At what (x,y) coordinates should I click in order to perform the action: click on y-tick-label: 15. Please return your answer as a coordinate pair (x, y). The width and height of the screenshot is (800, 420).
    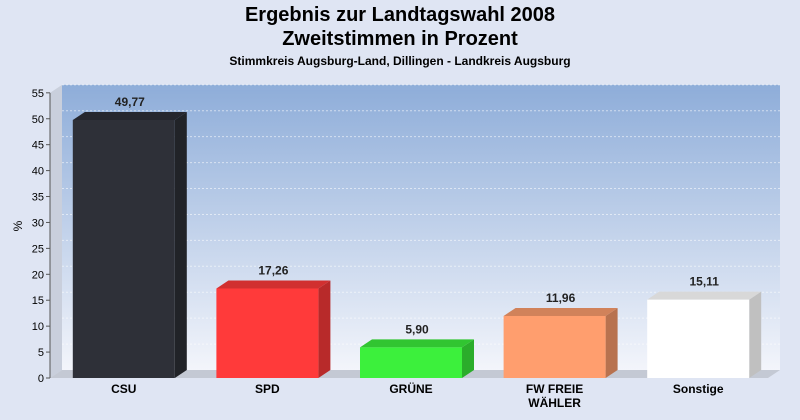
    Looking at the image, I should click on (38, 301).